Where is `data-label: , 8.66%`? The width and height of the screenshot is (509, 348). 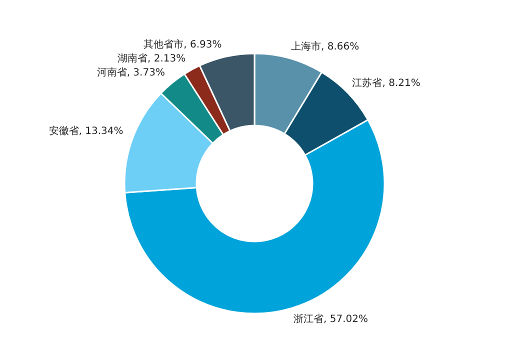
data-label: , 8.66% is located at coordinates (340, 47).